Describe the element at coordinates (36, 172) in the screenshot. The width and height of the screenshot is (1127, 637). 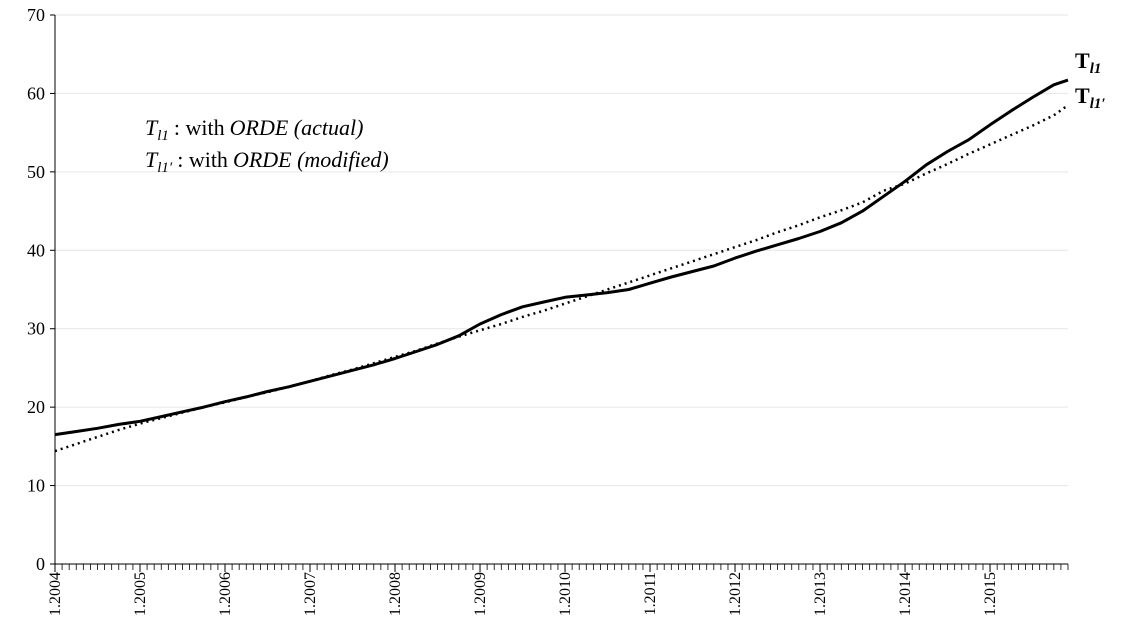
I see `y-tick-label: 50` at that location.